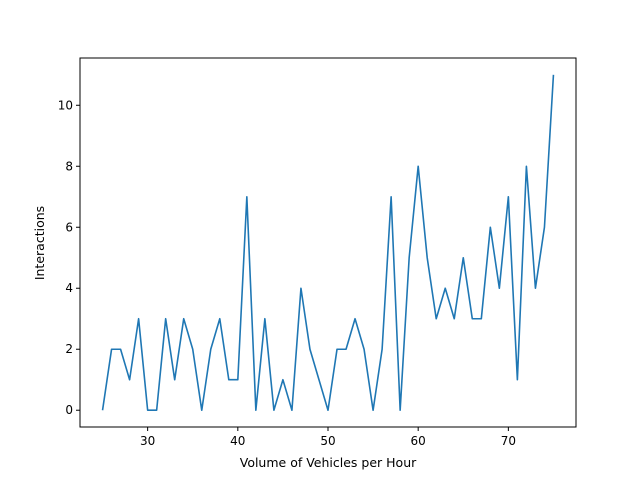  What do you see at coordinates (327, 441) in the screenshot?
I see `x-tick-label: 50` at bounding box center [327, 441].